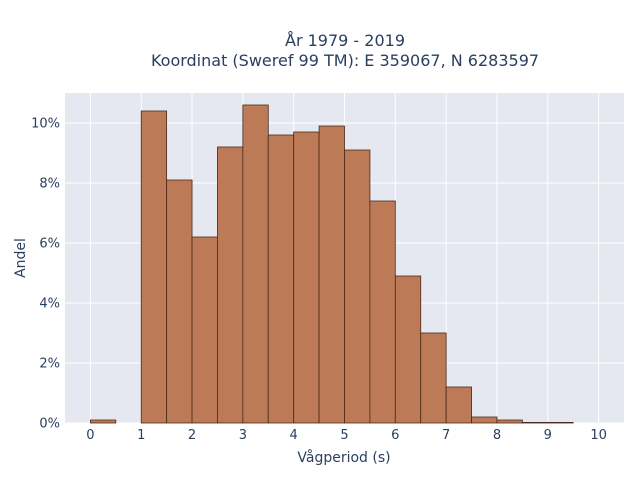 The height and width of the screenshot is (484, 640). What do you see at coordinates (49, 364) in the screenshot?
I see `y-tick-label: 2%` at bounding box center [49, 364].